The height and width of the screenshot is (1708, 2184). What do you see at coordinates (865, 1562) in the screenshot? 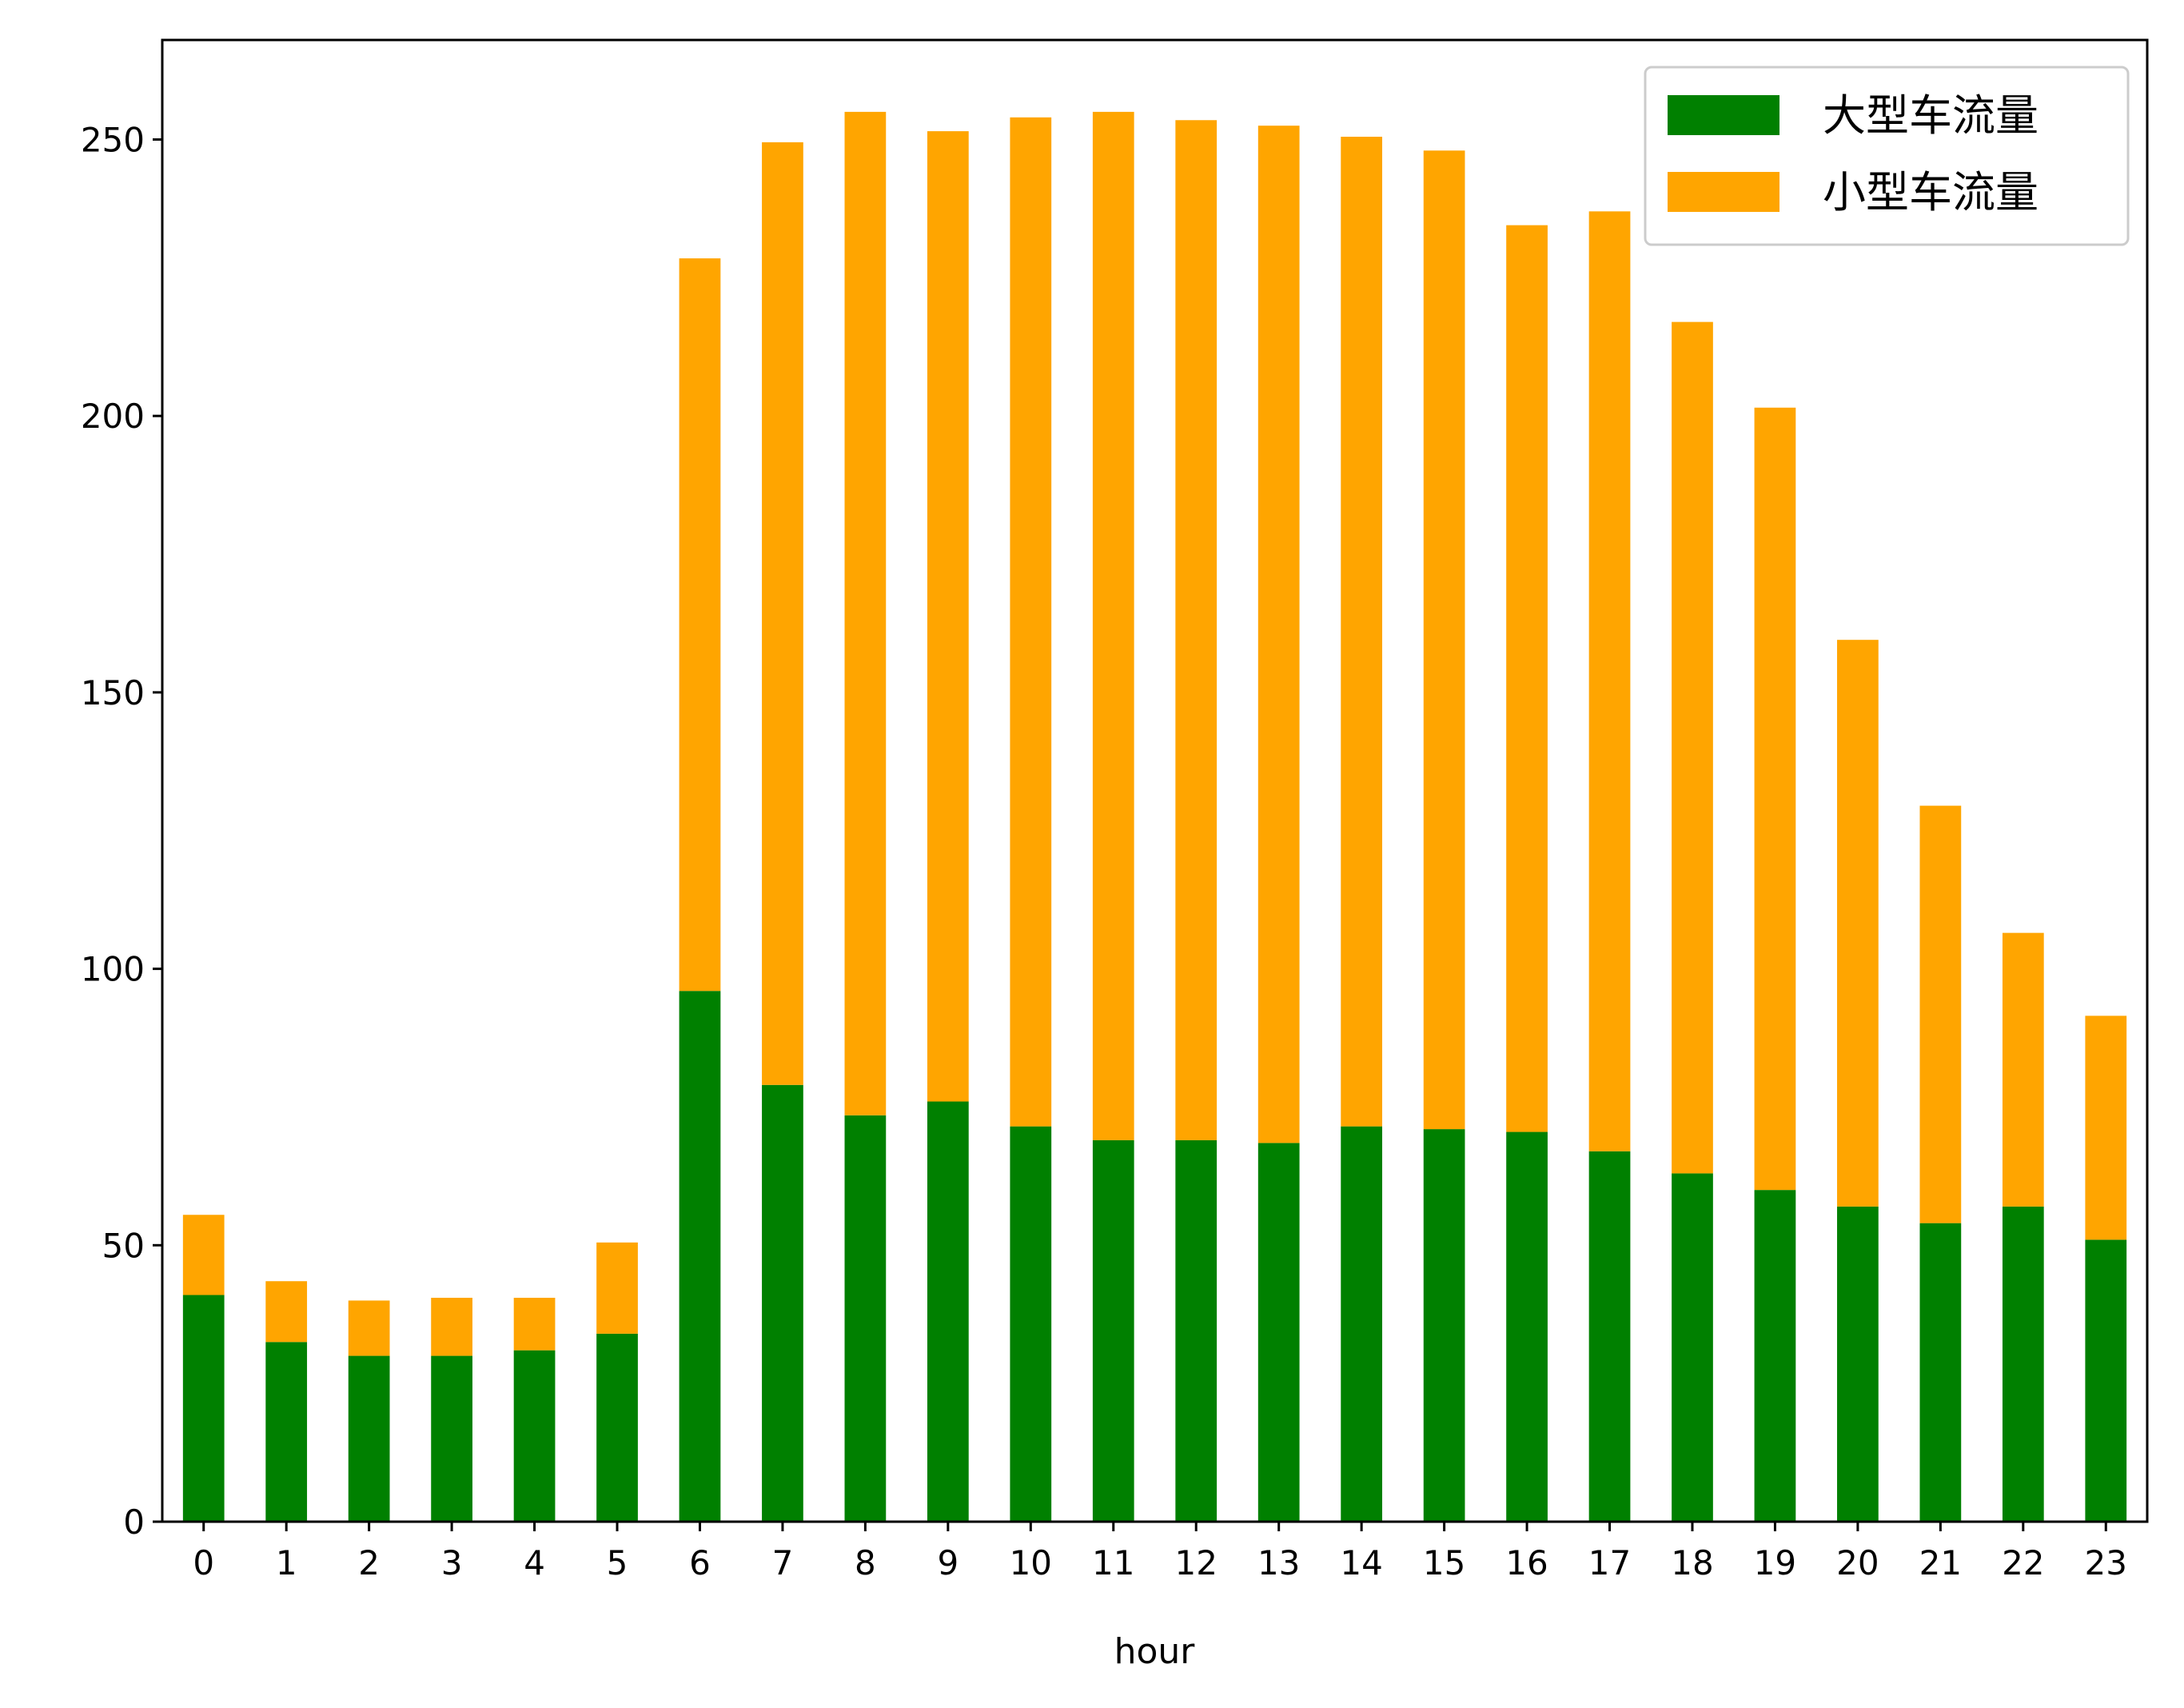
I see `x-tick-label-8: 8` at bounding box center [865, 1562].